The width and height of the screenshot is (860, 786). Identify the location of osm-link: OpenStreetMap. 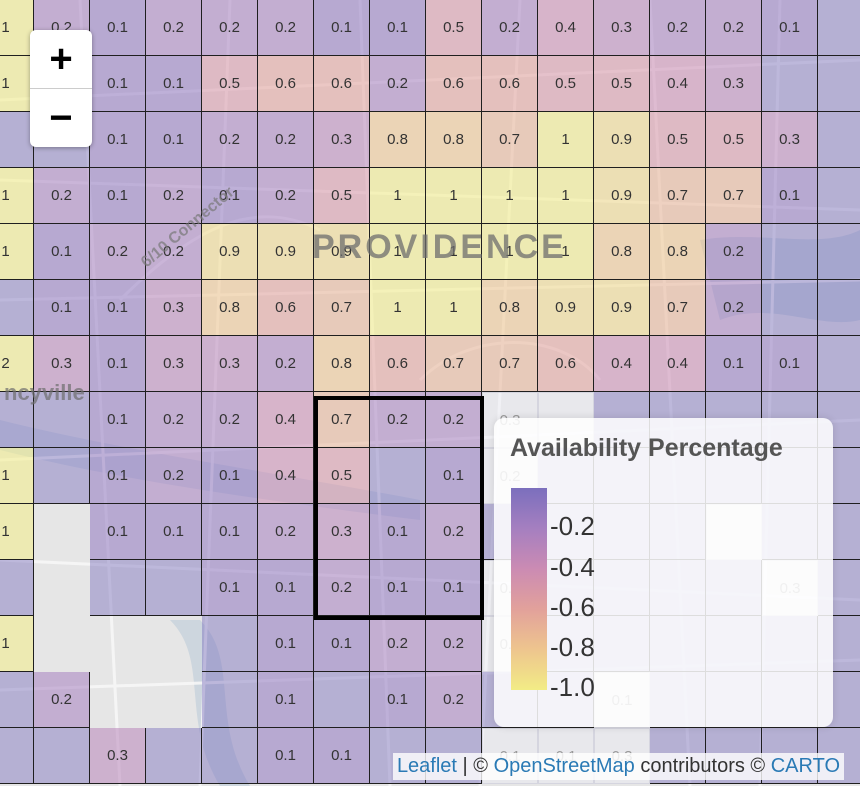
(564, 766).